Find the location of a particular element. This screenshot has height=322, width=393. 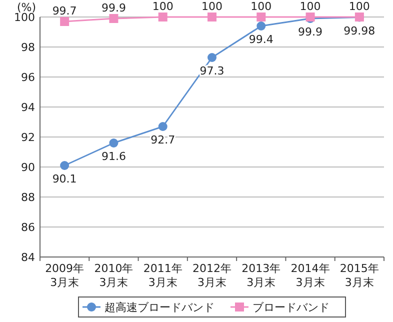

y-tick-label: 92 is located at coordinates (28, 137).